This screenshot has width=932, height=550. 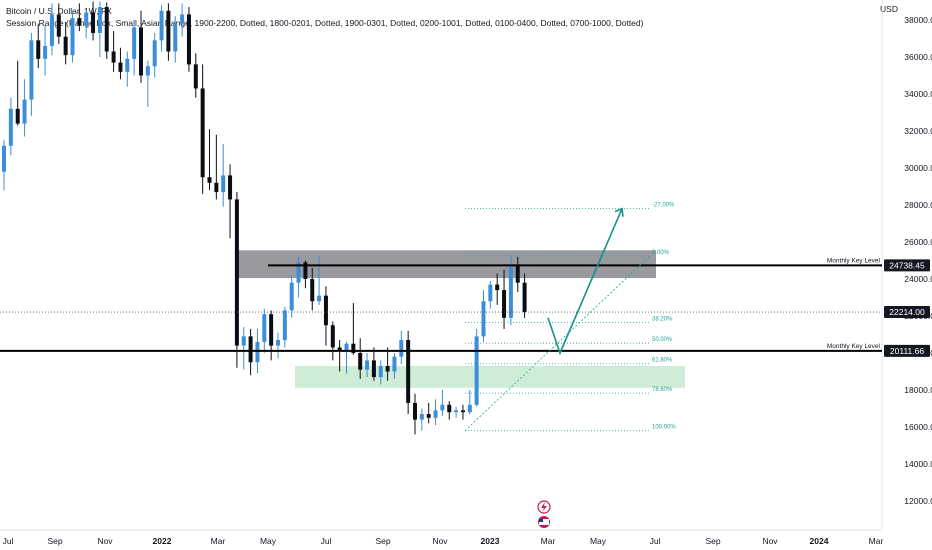 I want to click on flag-icon-glyph, so click(x=544, y=522).